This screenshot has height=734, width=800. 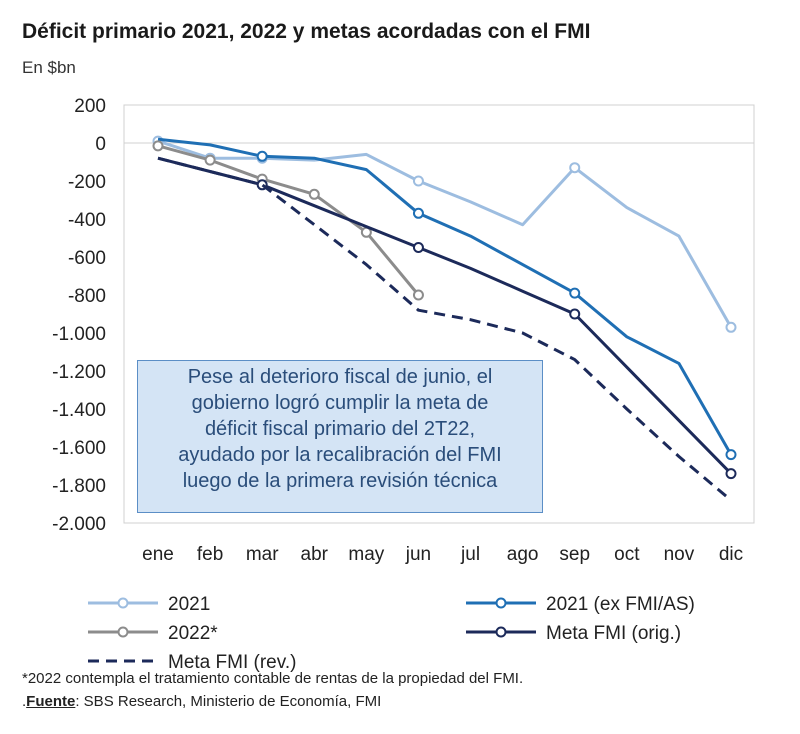 What do you see at coordinates (340, 481) in the screenshot?
I see `annotation-line: luego de la primera revisión técnica` at bounding box center [340, 481].